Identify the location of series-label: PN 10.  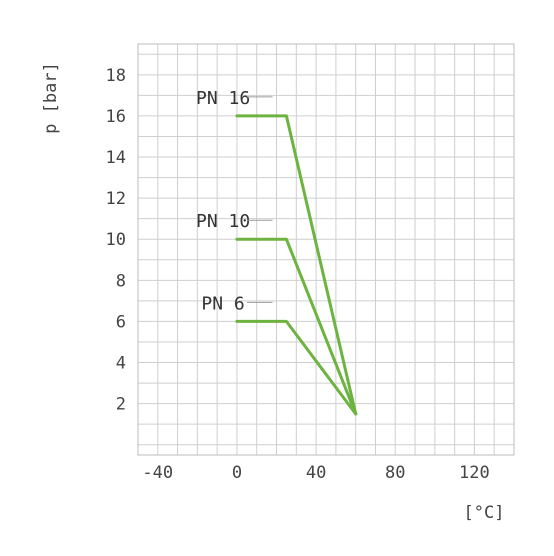
(223, 221).